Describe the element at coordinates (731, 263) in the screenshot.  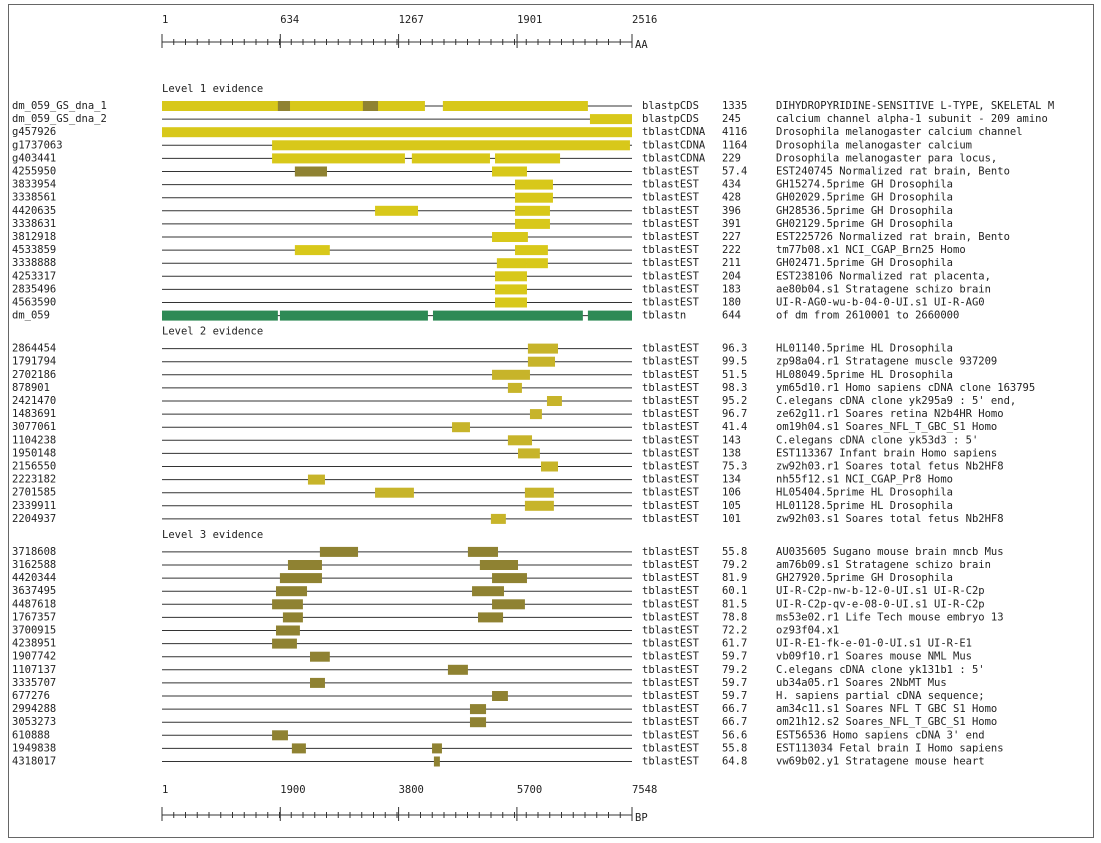
I see `row-score: 211` at that location.